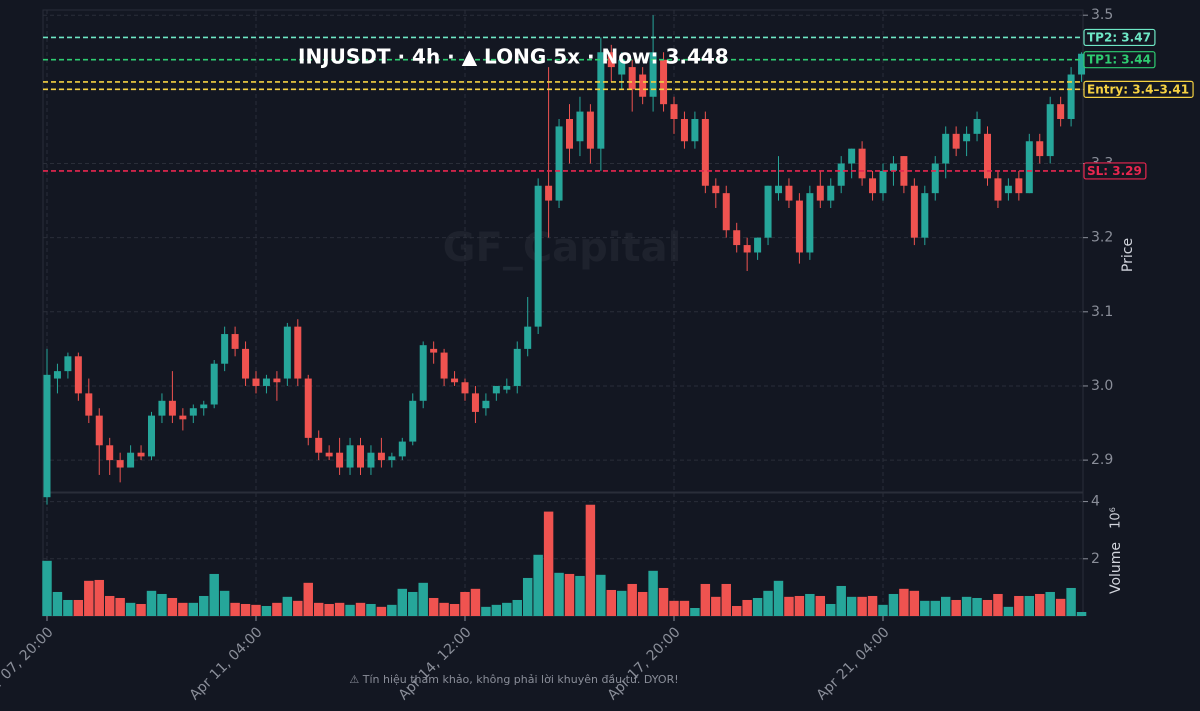 The width and height of the screenshot is (1200, 711). Describe the element at coordinates (1119, 60) in the screenshot. I see `level-tag: TP1: 3.44` at that location.